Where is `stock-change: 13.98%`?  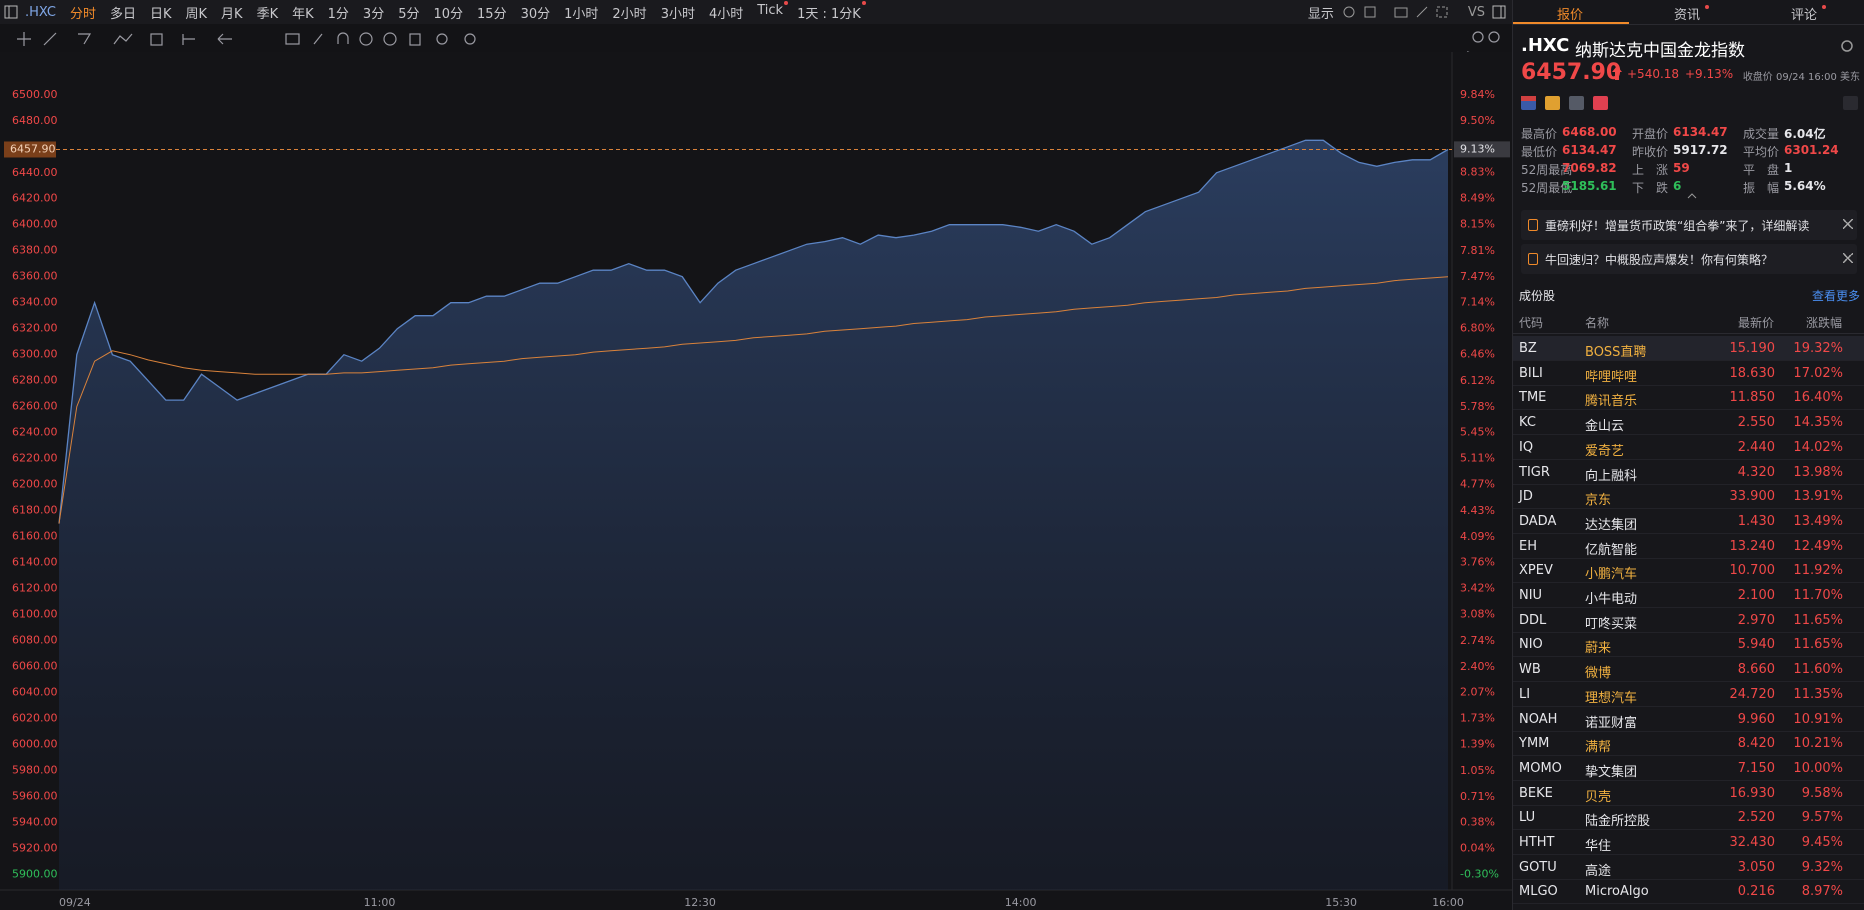
stock-change: 13.98% is located at coordinates (1818, 472).